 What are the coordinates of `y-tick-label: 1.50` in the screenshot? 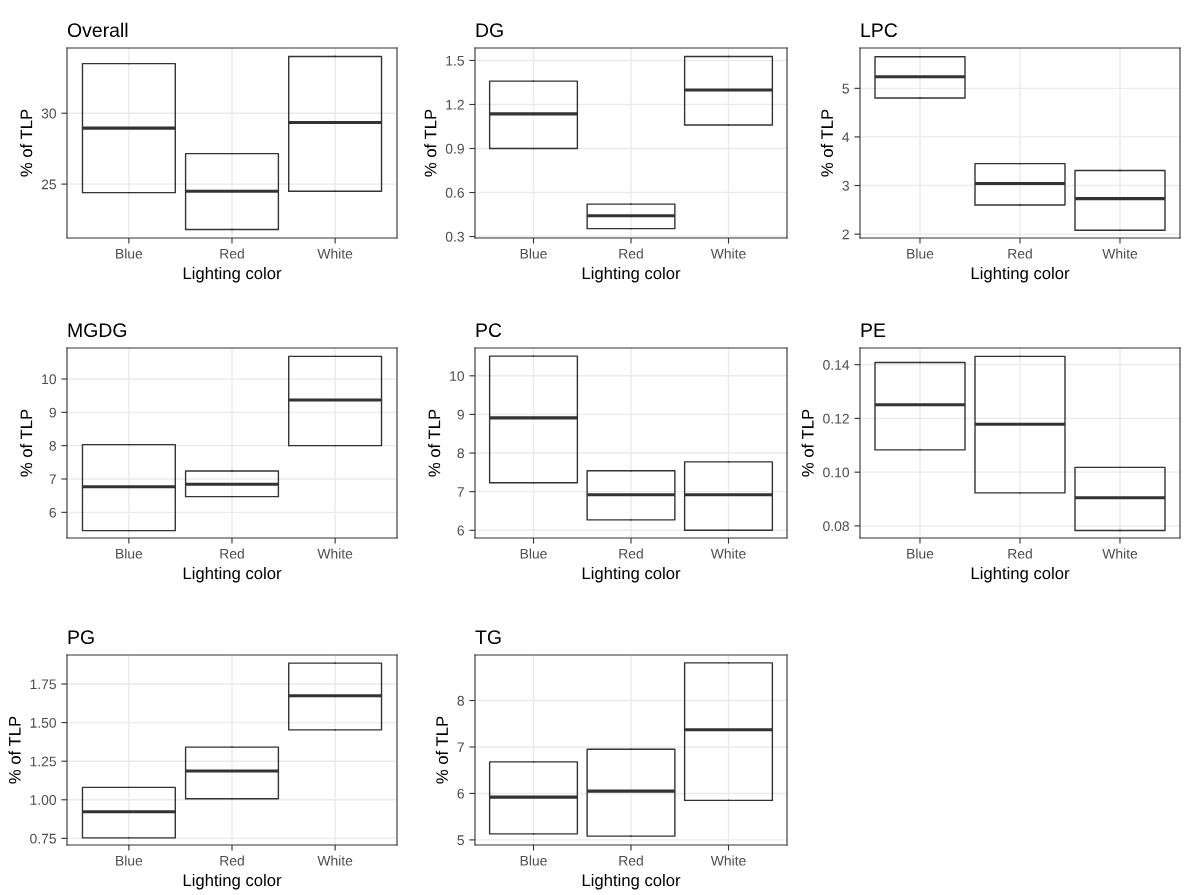 It's located at (43, 722).